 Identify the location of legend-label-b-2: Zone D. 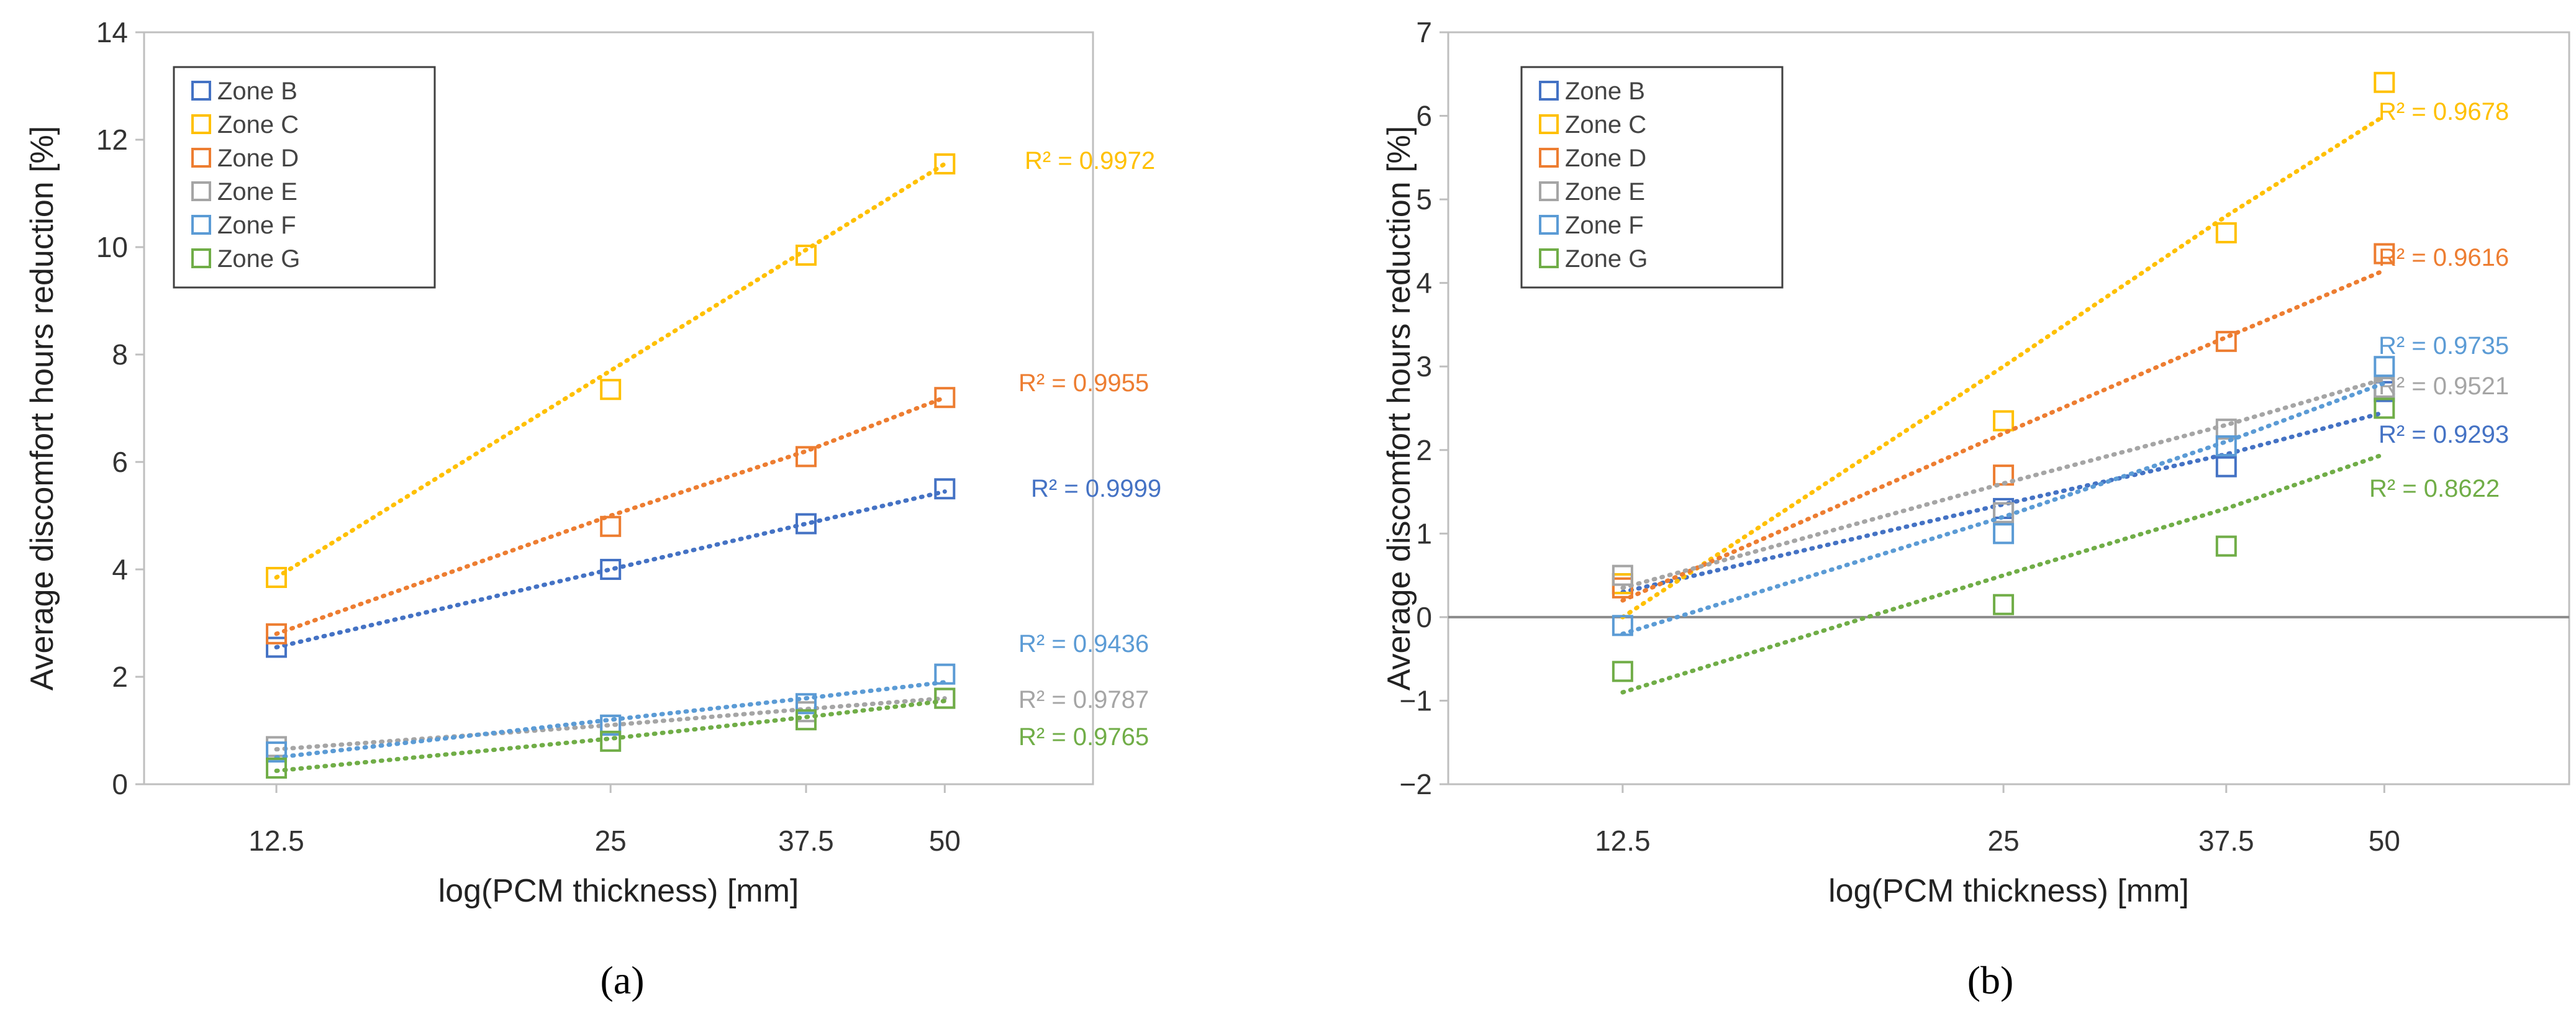
(1605, 158).